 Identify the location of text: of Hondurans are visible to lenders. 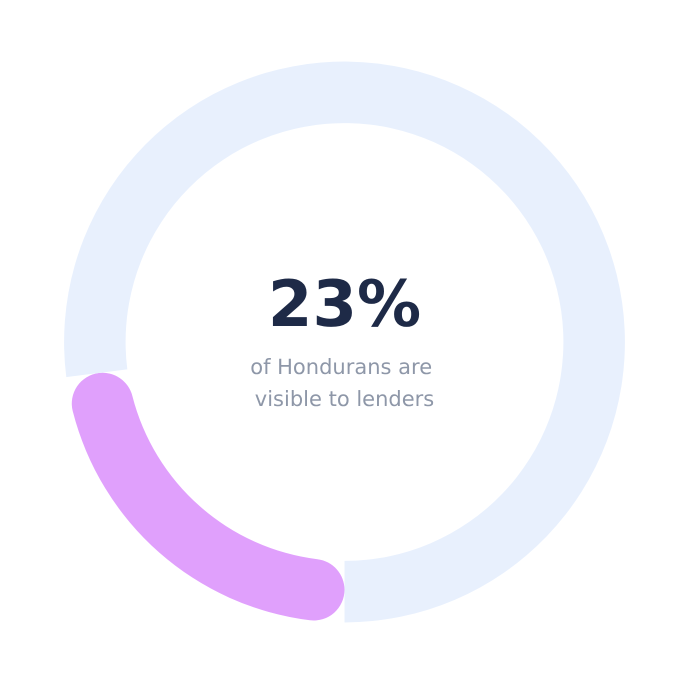
(344, 383).